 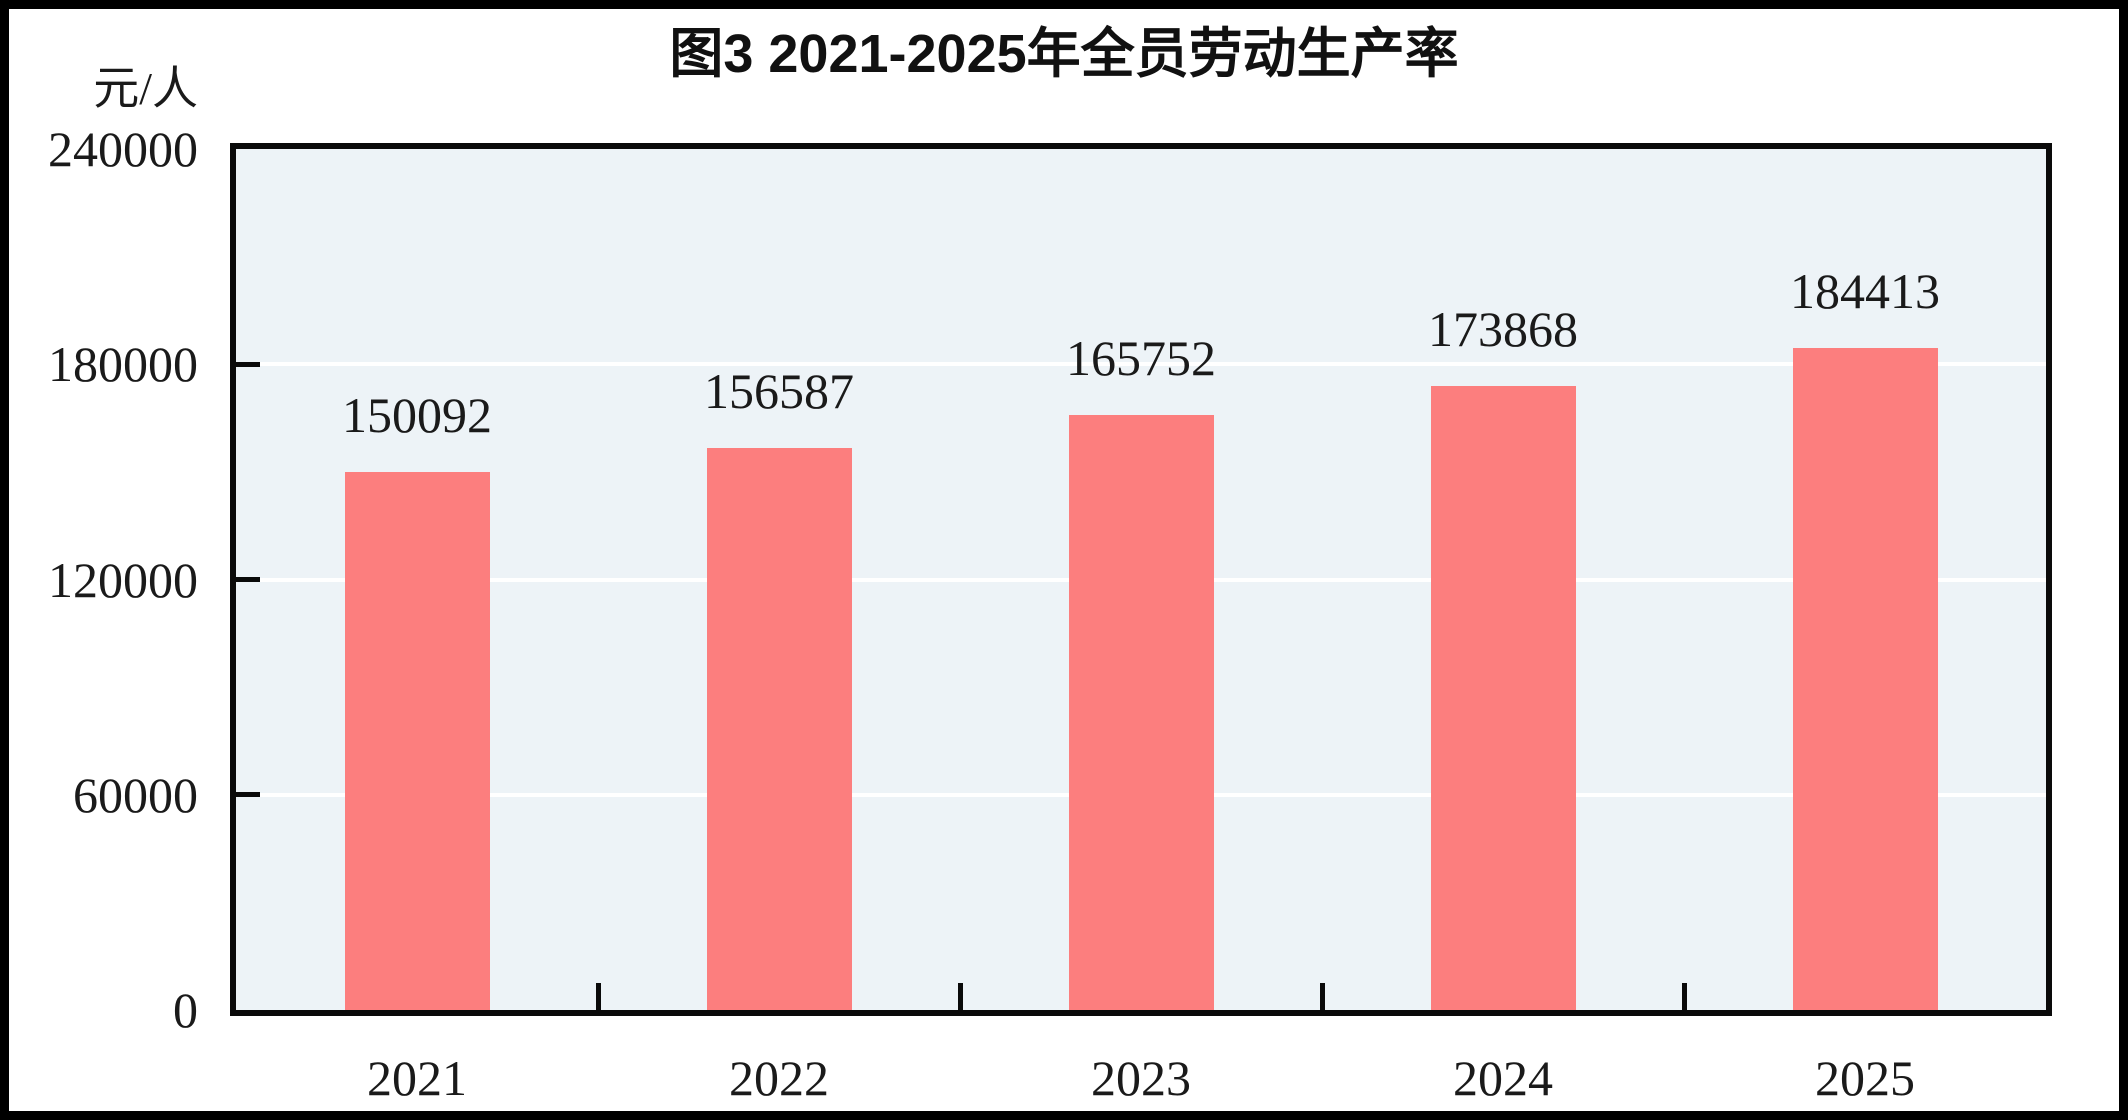 I want to click on bar-2024, so click(x=1503, y=698).